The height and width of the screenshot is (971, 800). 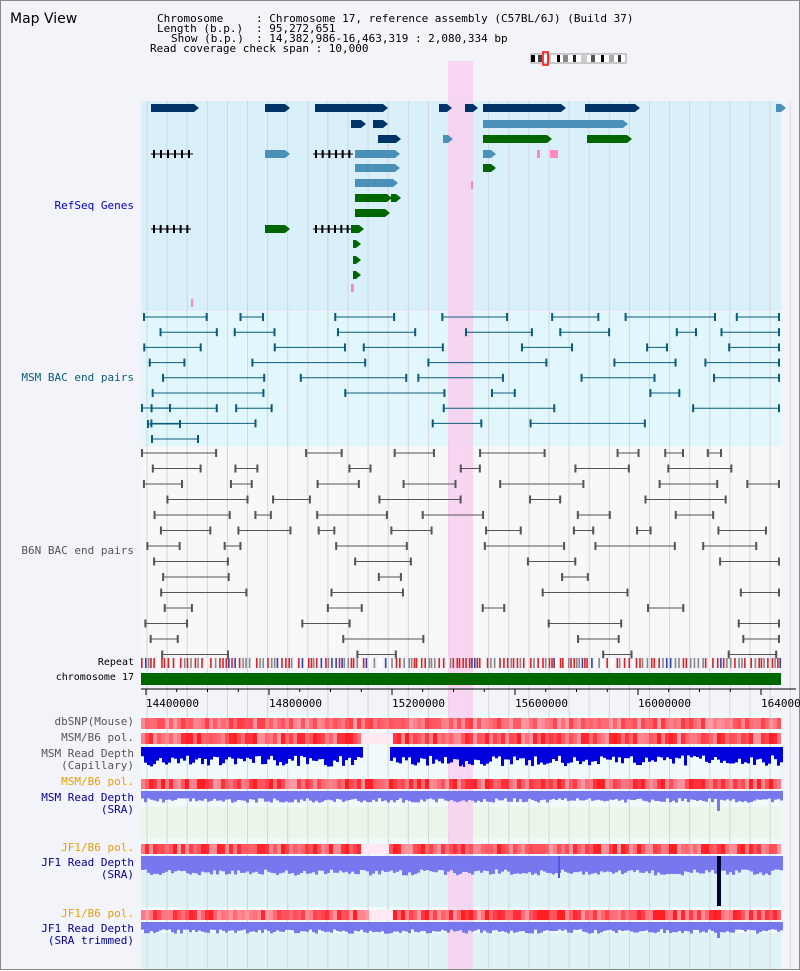 What do you see at coordinates (77, 550) in the screenshot?
I see `track-label-b6n-bac: B6N BAC end pairs` at bounding box center [77, 550].